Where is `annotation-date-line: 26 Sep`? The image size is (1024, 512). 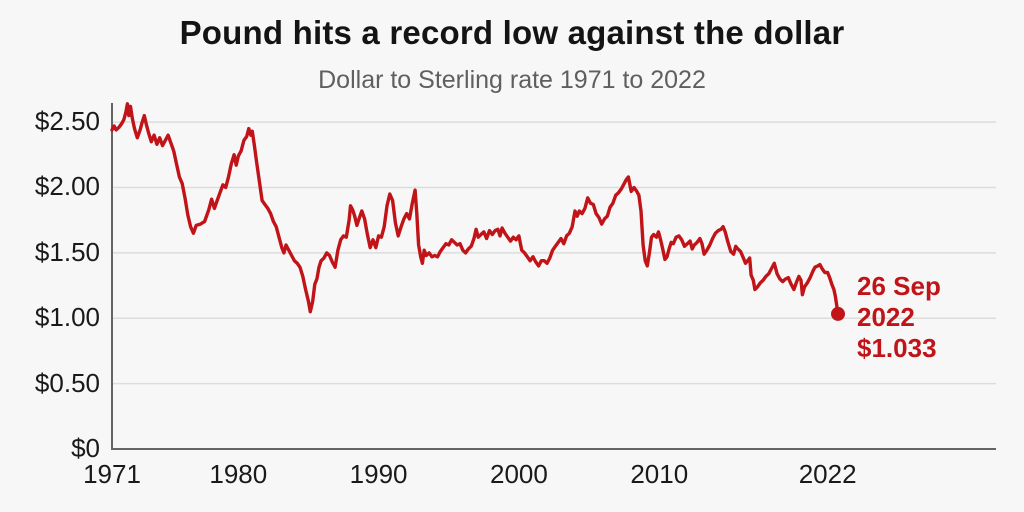 annotation-date-line: 26 Sep is located at coordinates (899, 286).